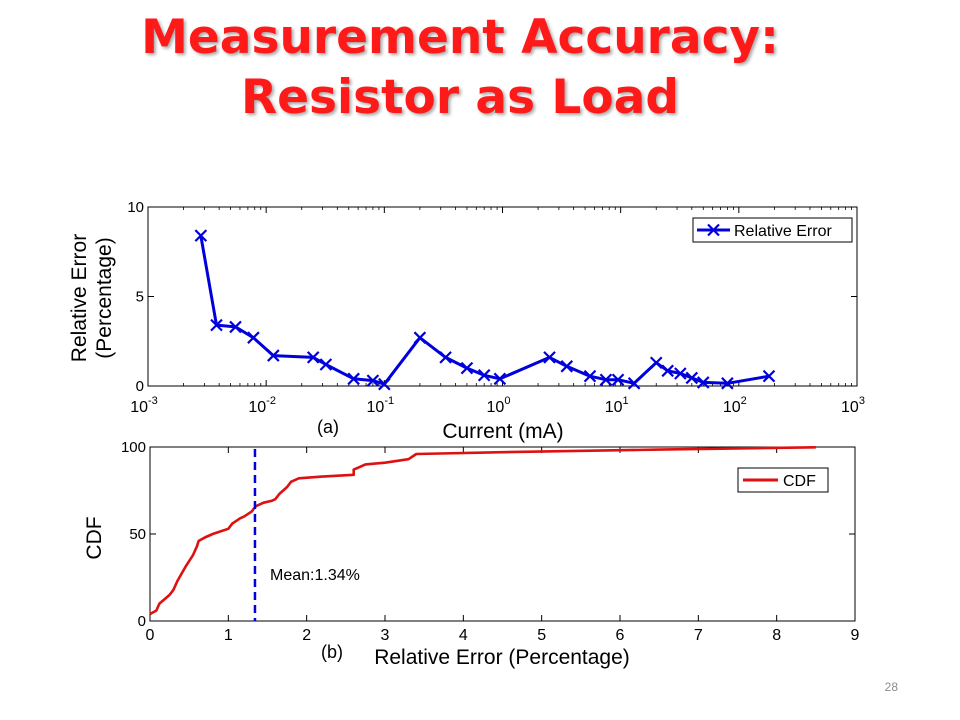 This screenshot has width=960, height=720. I want to click on x-tick-label-b: 3, so click(385, 635).